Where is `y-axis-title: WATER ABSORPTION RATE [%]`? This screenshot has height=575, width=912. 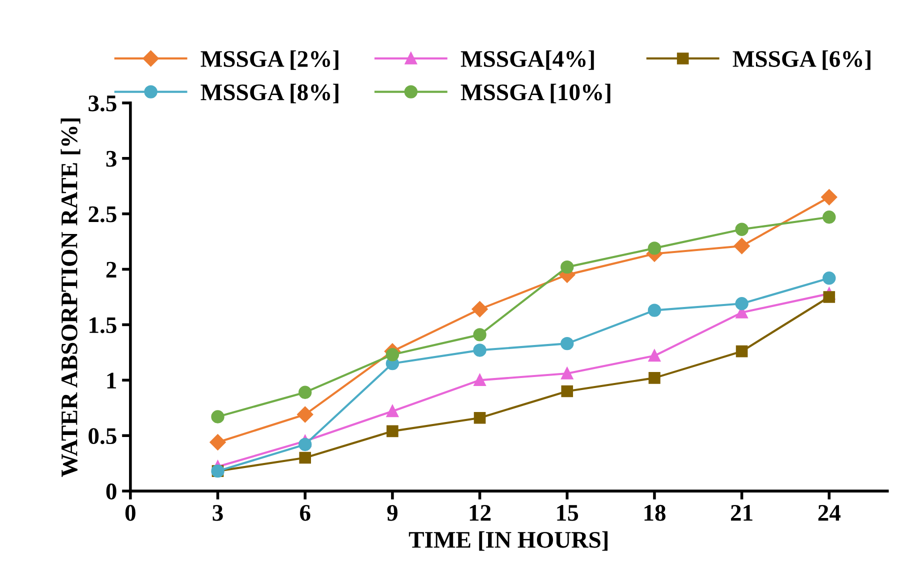 y-axis-title: WATER ABSORPTION RATE [%] is located at coordinates (70, 297).